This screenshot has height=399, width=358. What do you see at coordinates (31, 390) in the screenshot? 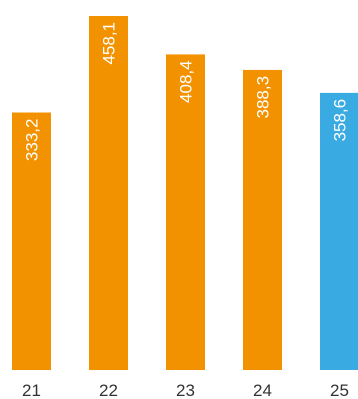
I see `category-label-21: 21` at bounding box center [31, 390].